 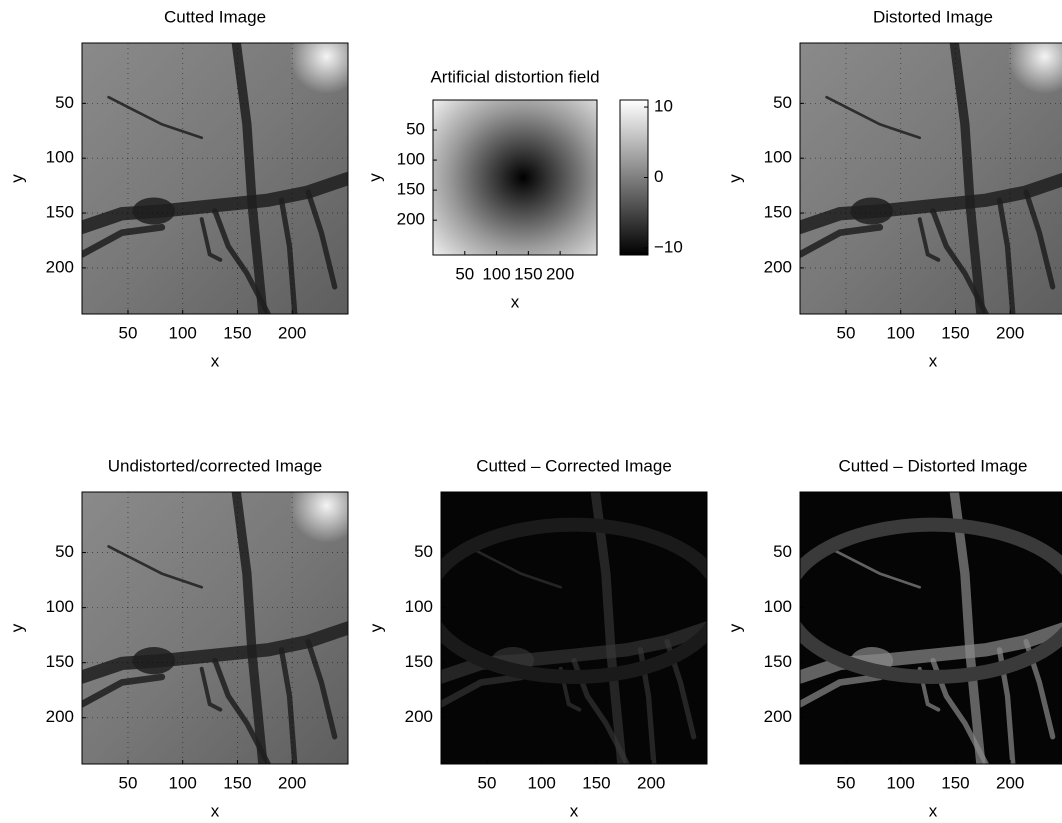 I want to click on title: Cutted – Distorted Image, so click(x=933, y=465).